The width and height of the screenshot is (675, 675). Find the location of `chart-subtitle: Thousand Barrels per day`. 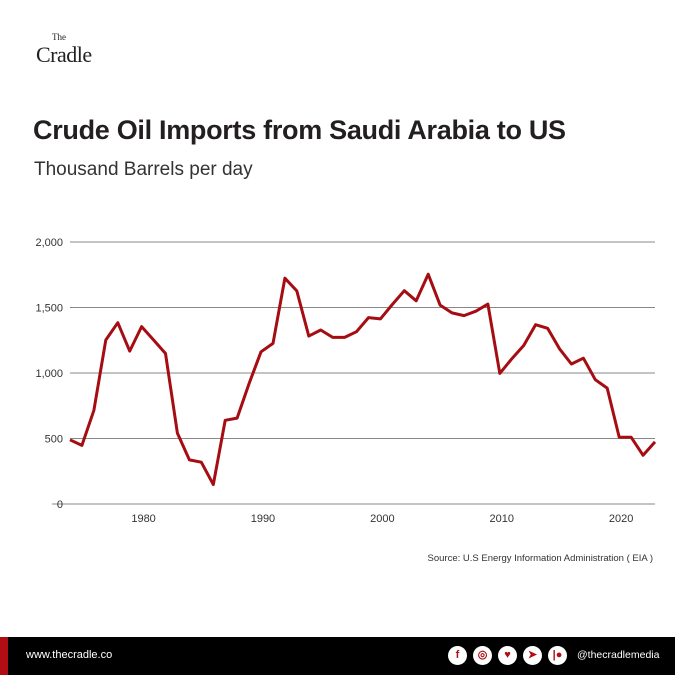

chart-subtitle: Thousand Barrels per day is located at coordinates (143, 169).